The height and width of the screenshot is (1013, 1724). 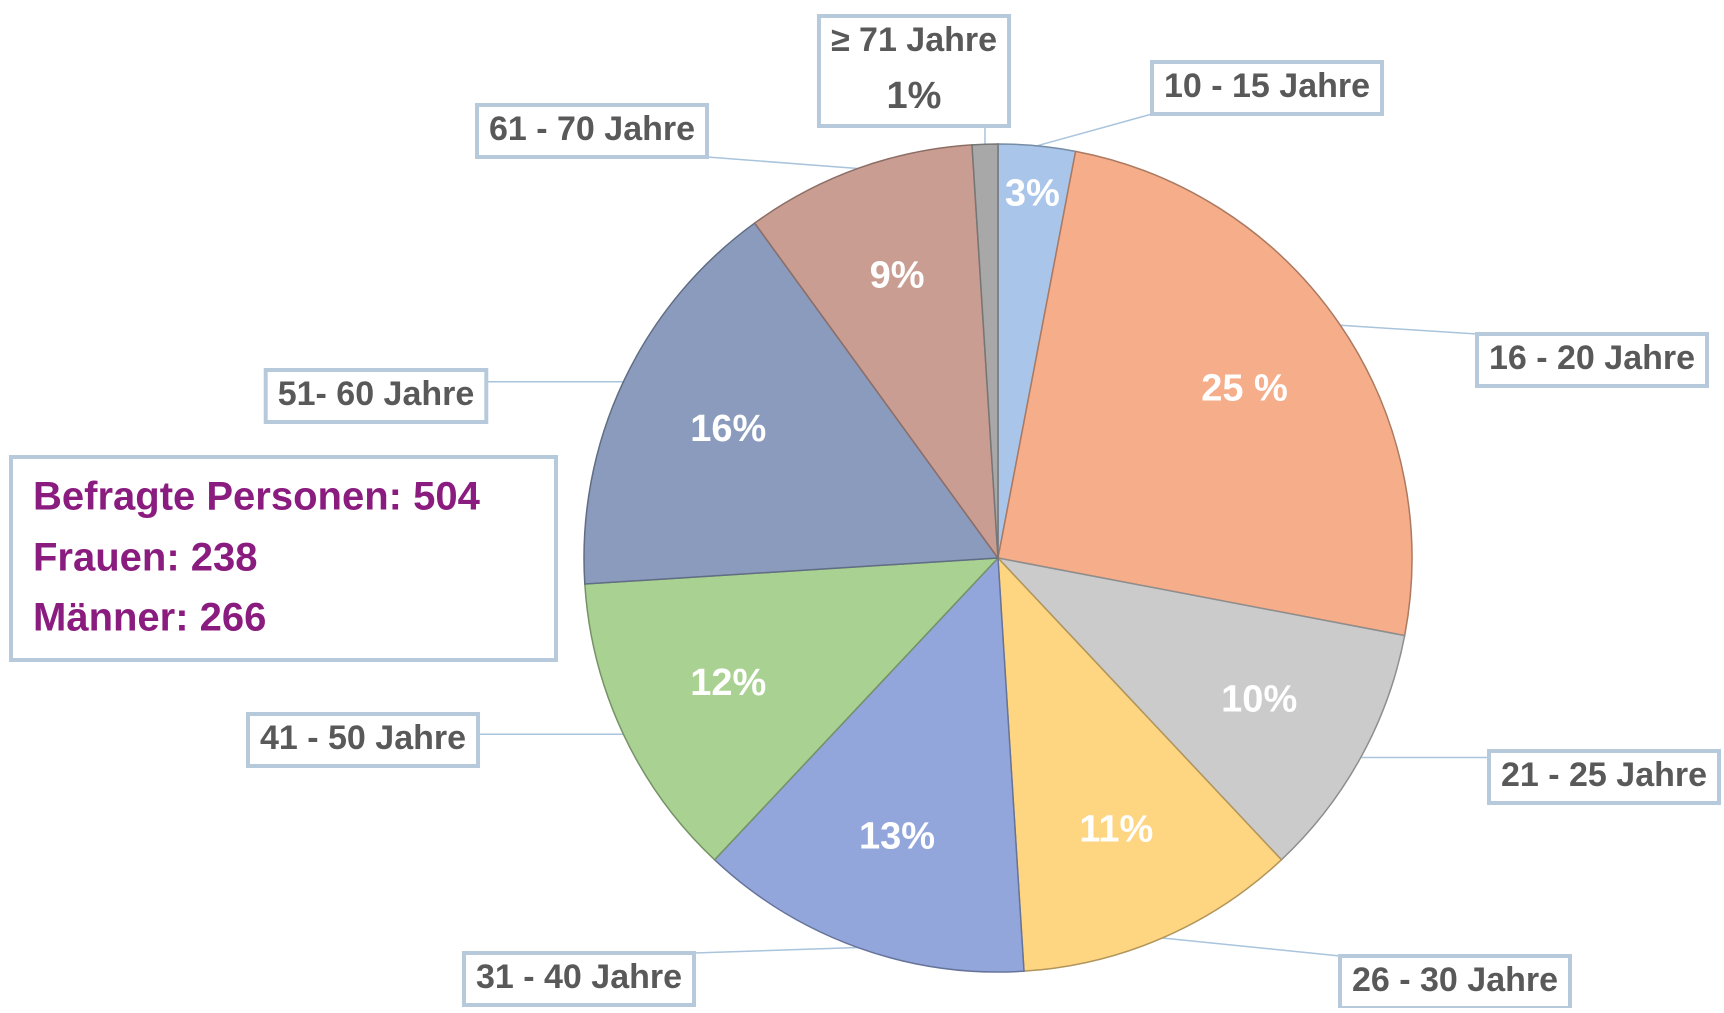 I want to click on info-text: Frauen: 238, so click(x=145, y=558).